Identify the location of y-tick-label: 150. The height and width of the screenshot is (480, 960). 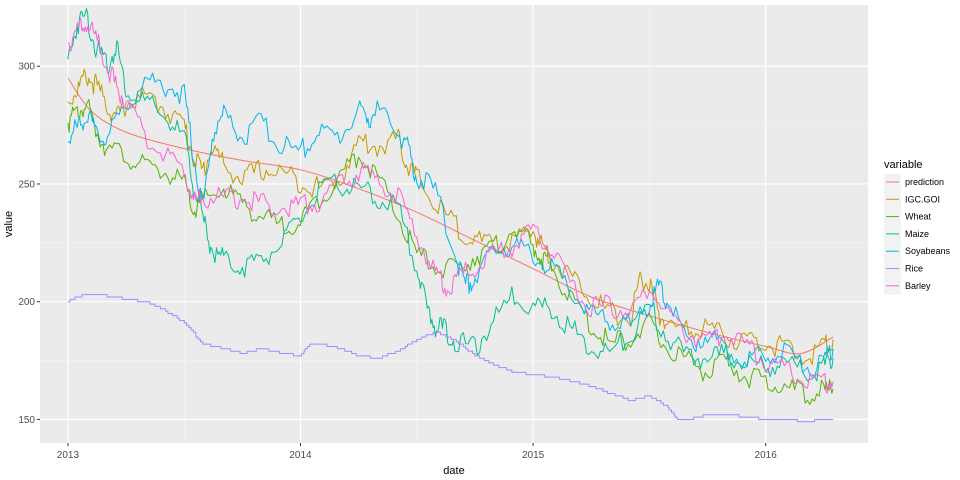
(26, 420).